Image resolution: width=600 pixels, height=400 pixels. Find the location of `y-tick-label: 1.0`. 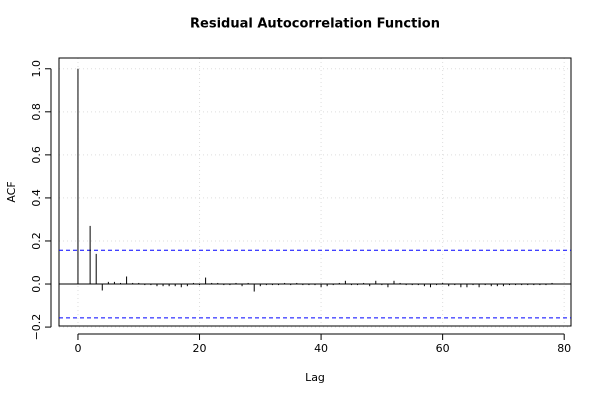

y-tick-label: 1.0 is located at coordinates (36, 69).